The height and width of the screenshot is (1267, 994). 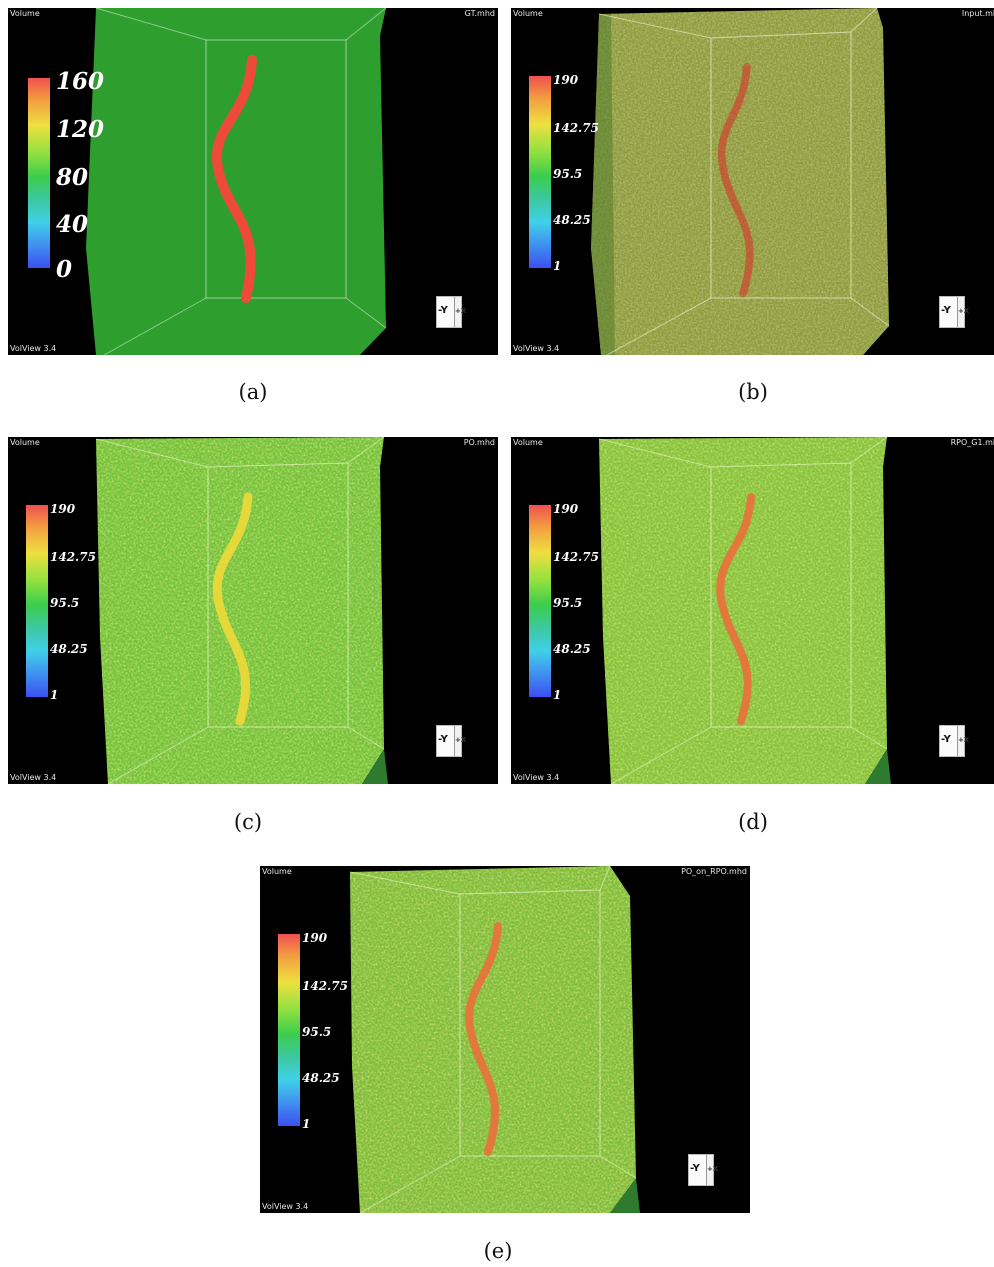 I want to click on caption: (e), so click(x=498, y=1251).